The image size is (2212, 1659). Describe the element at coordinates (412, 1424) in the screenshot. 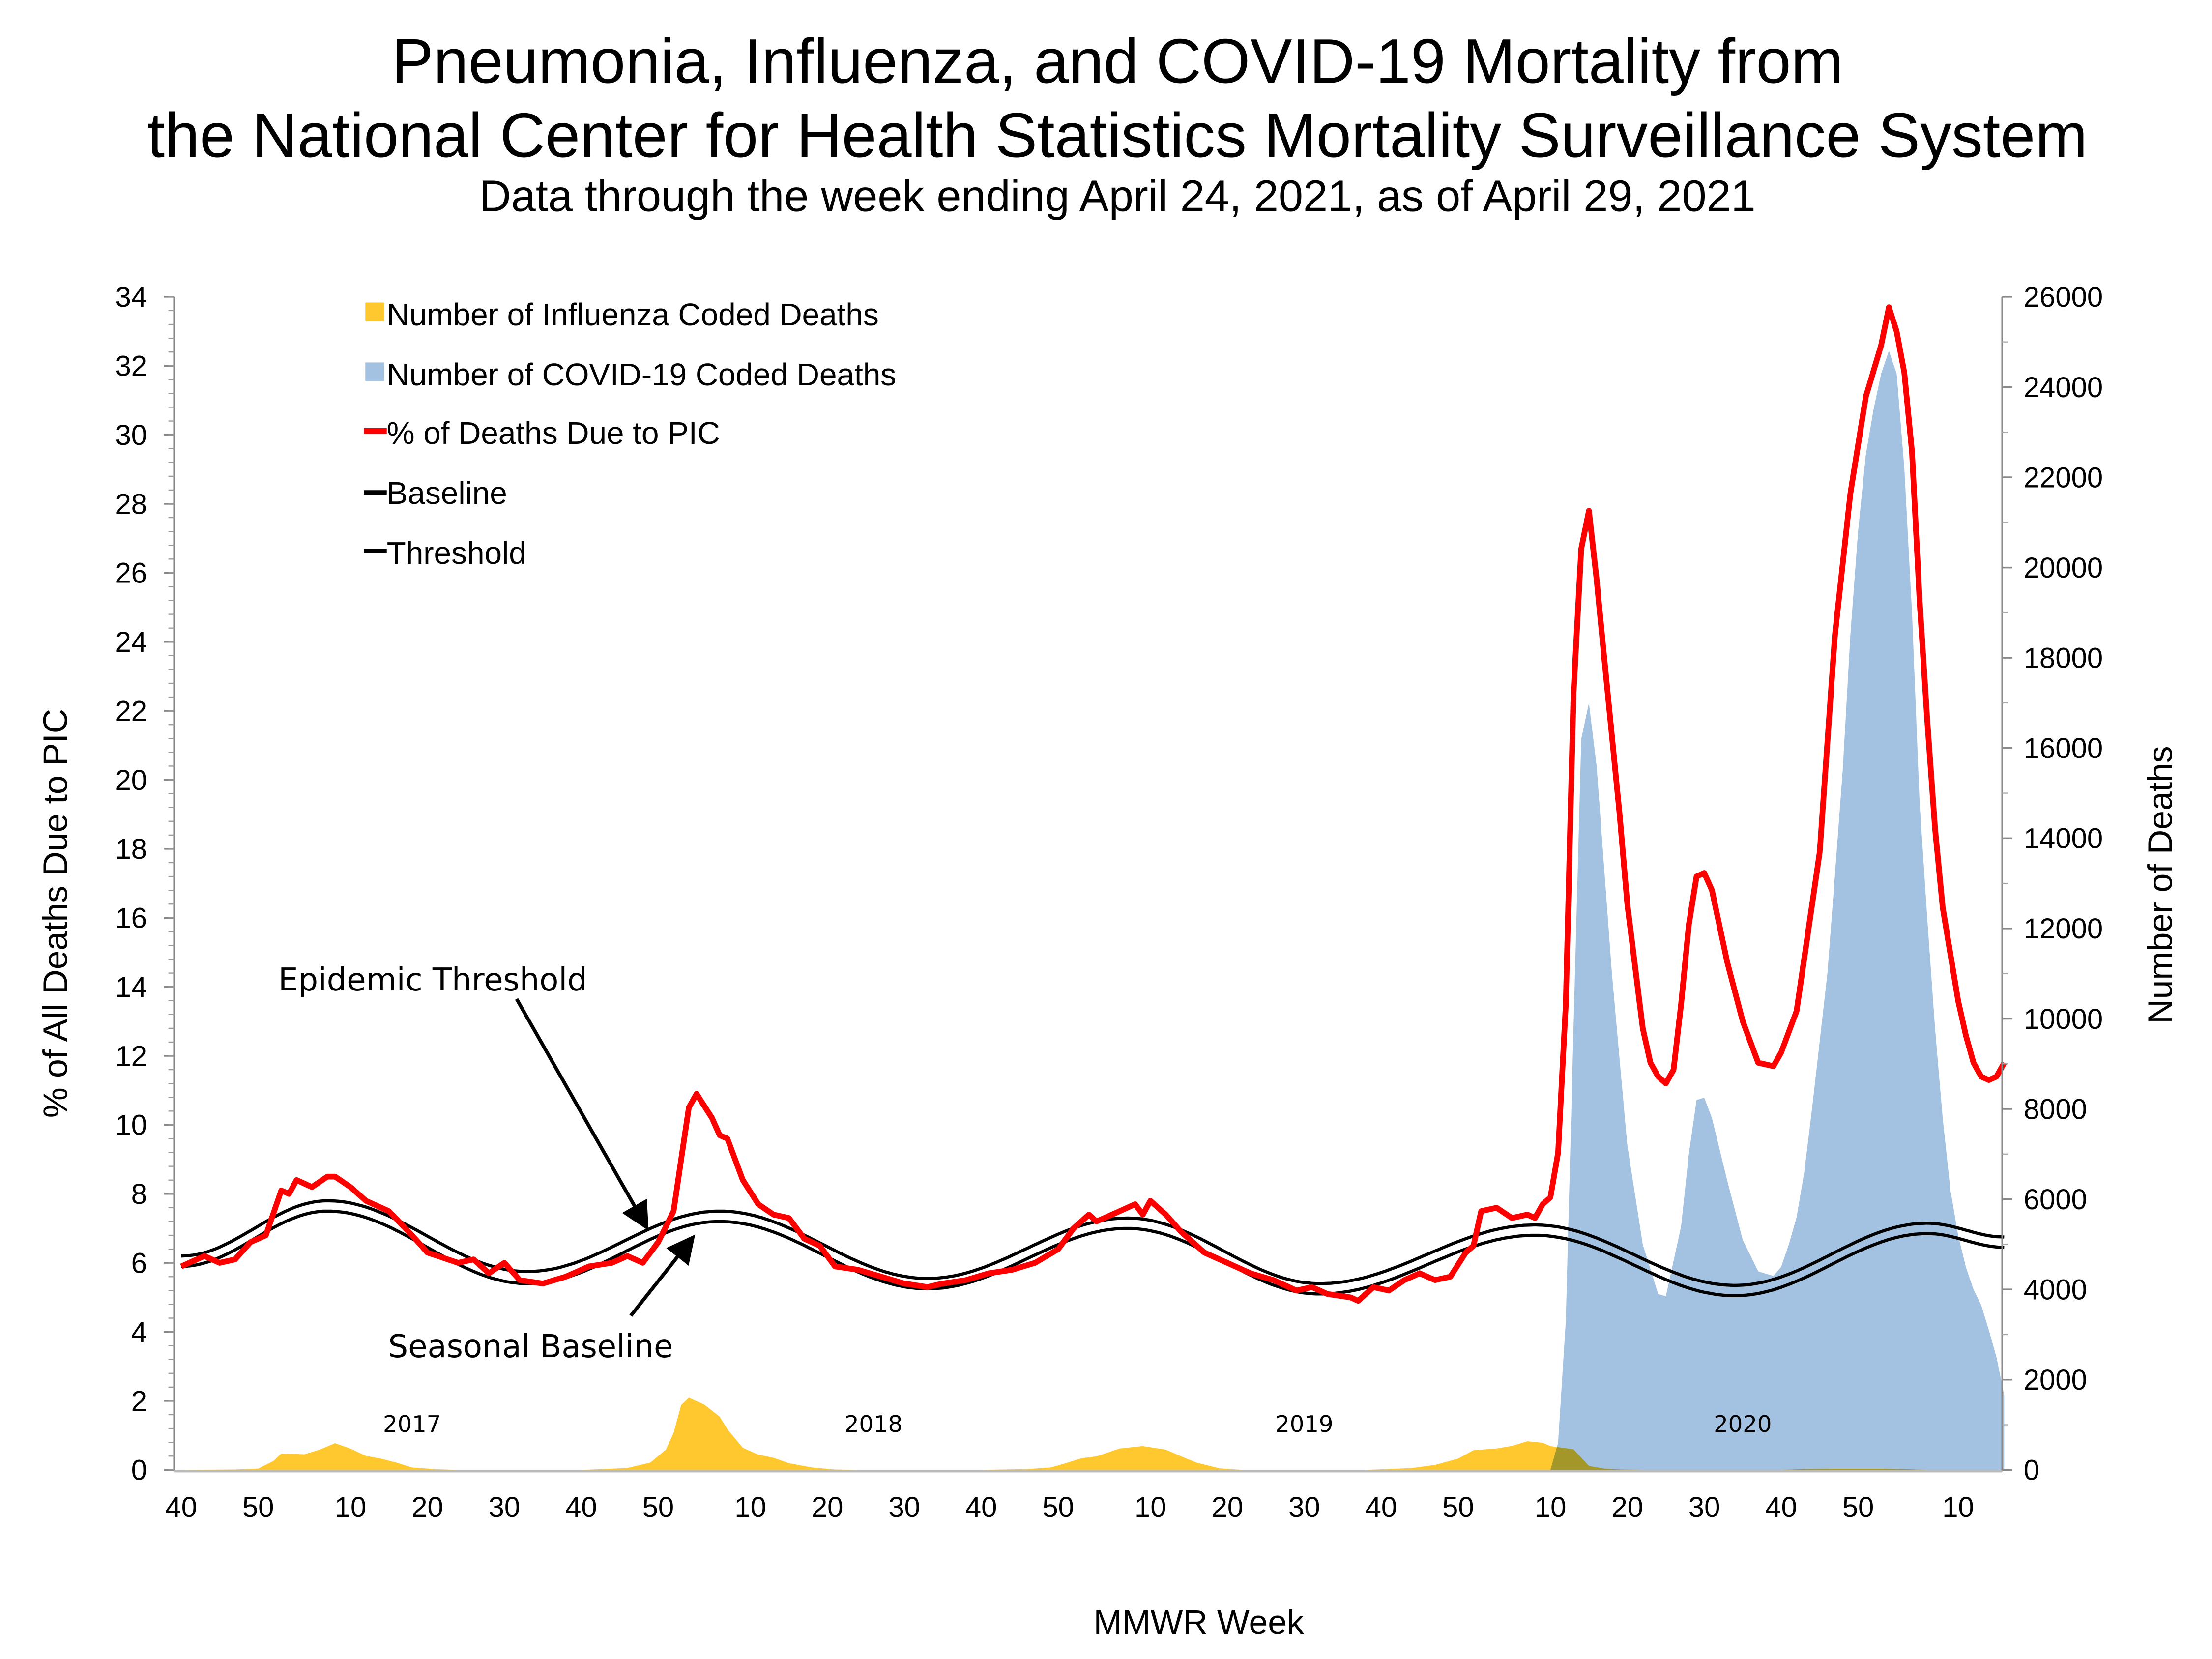

I see `season-year-label: 2017` at that location.